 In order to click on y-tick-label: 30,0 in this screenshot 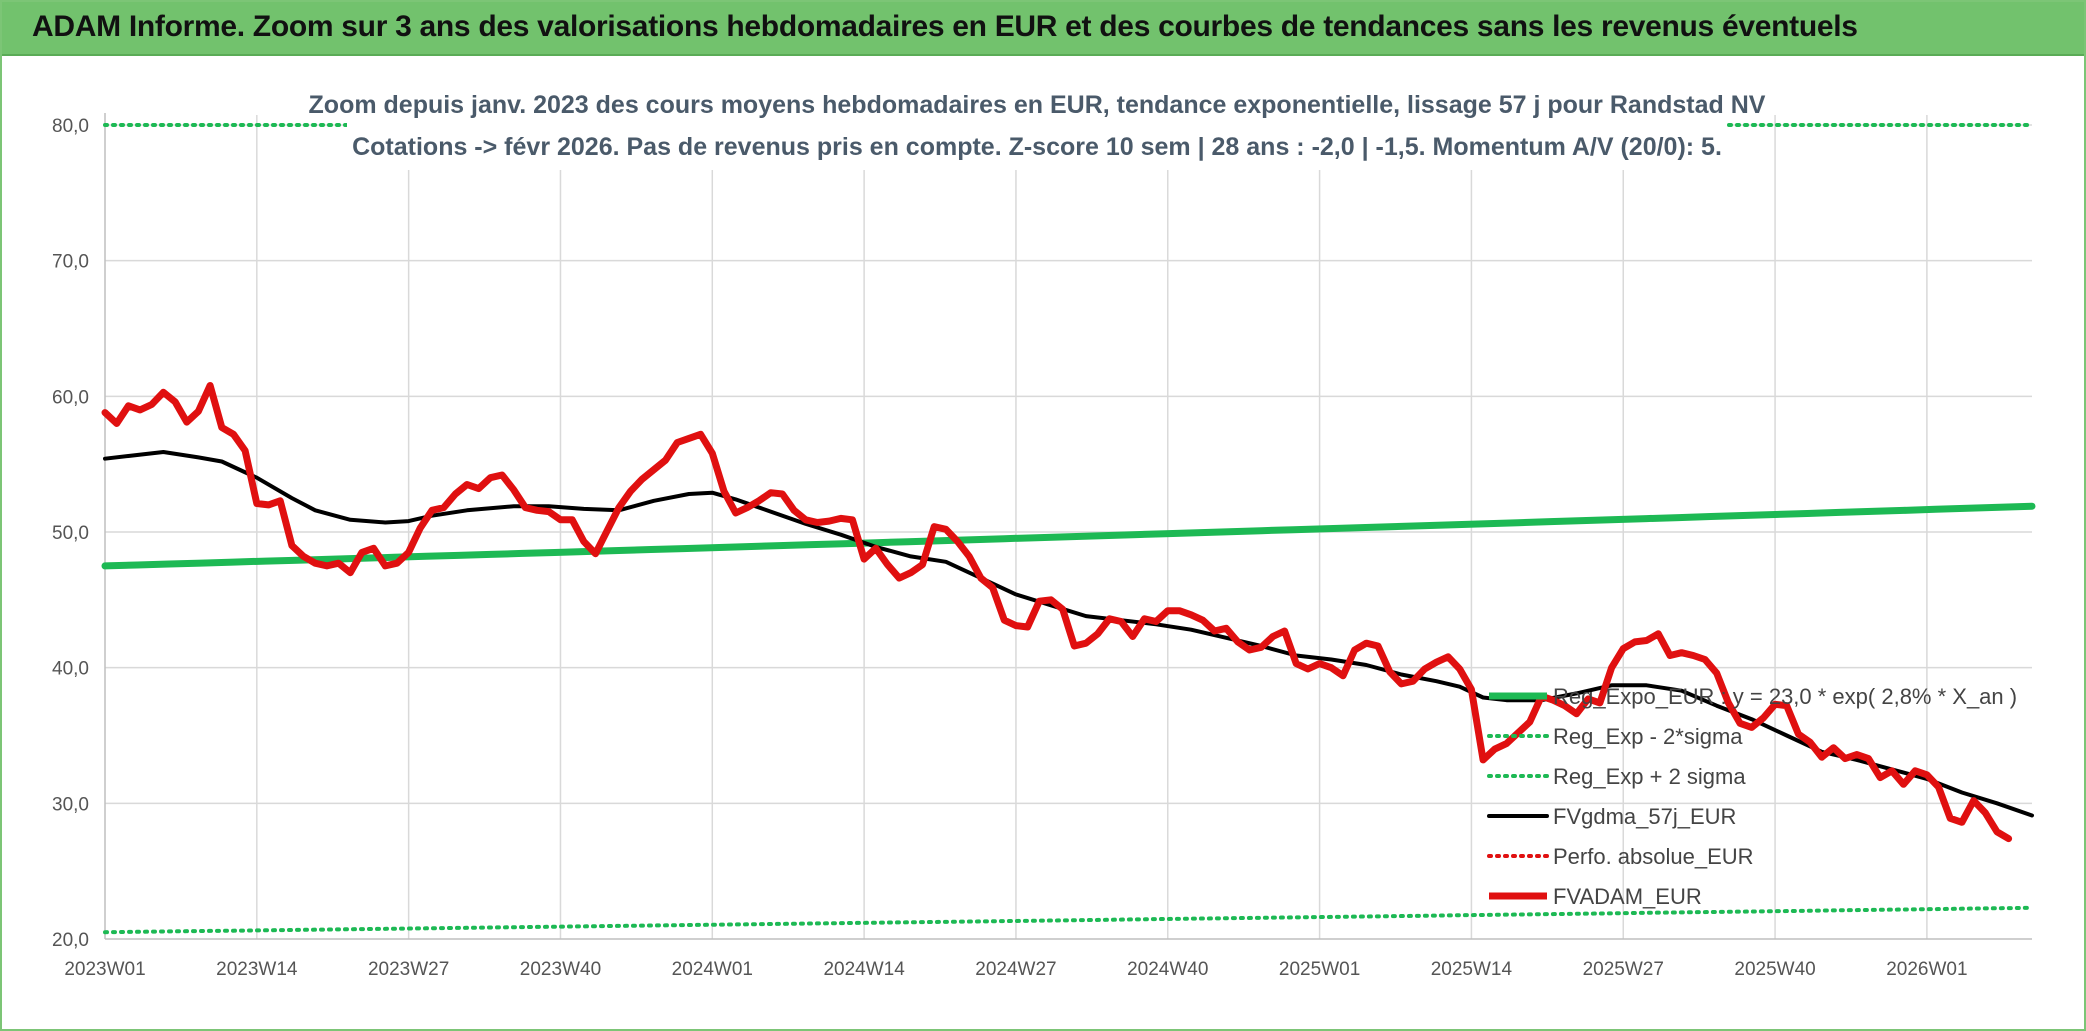, I will do `click(70, 804)`.